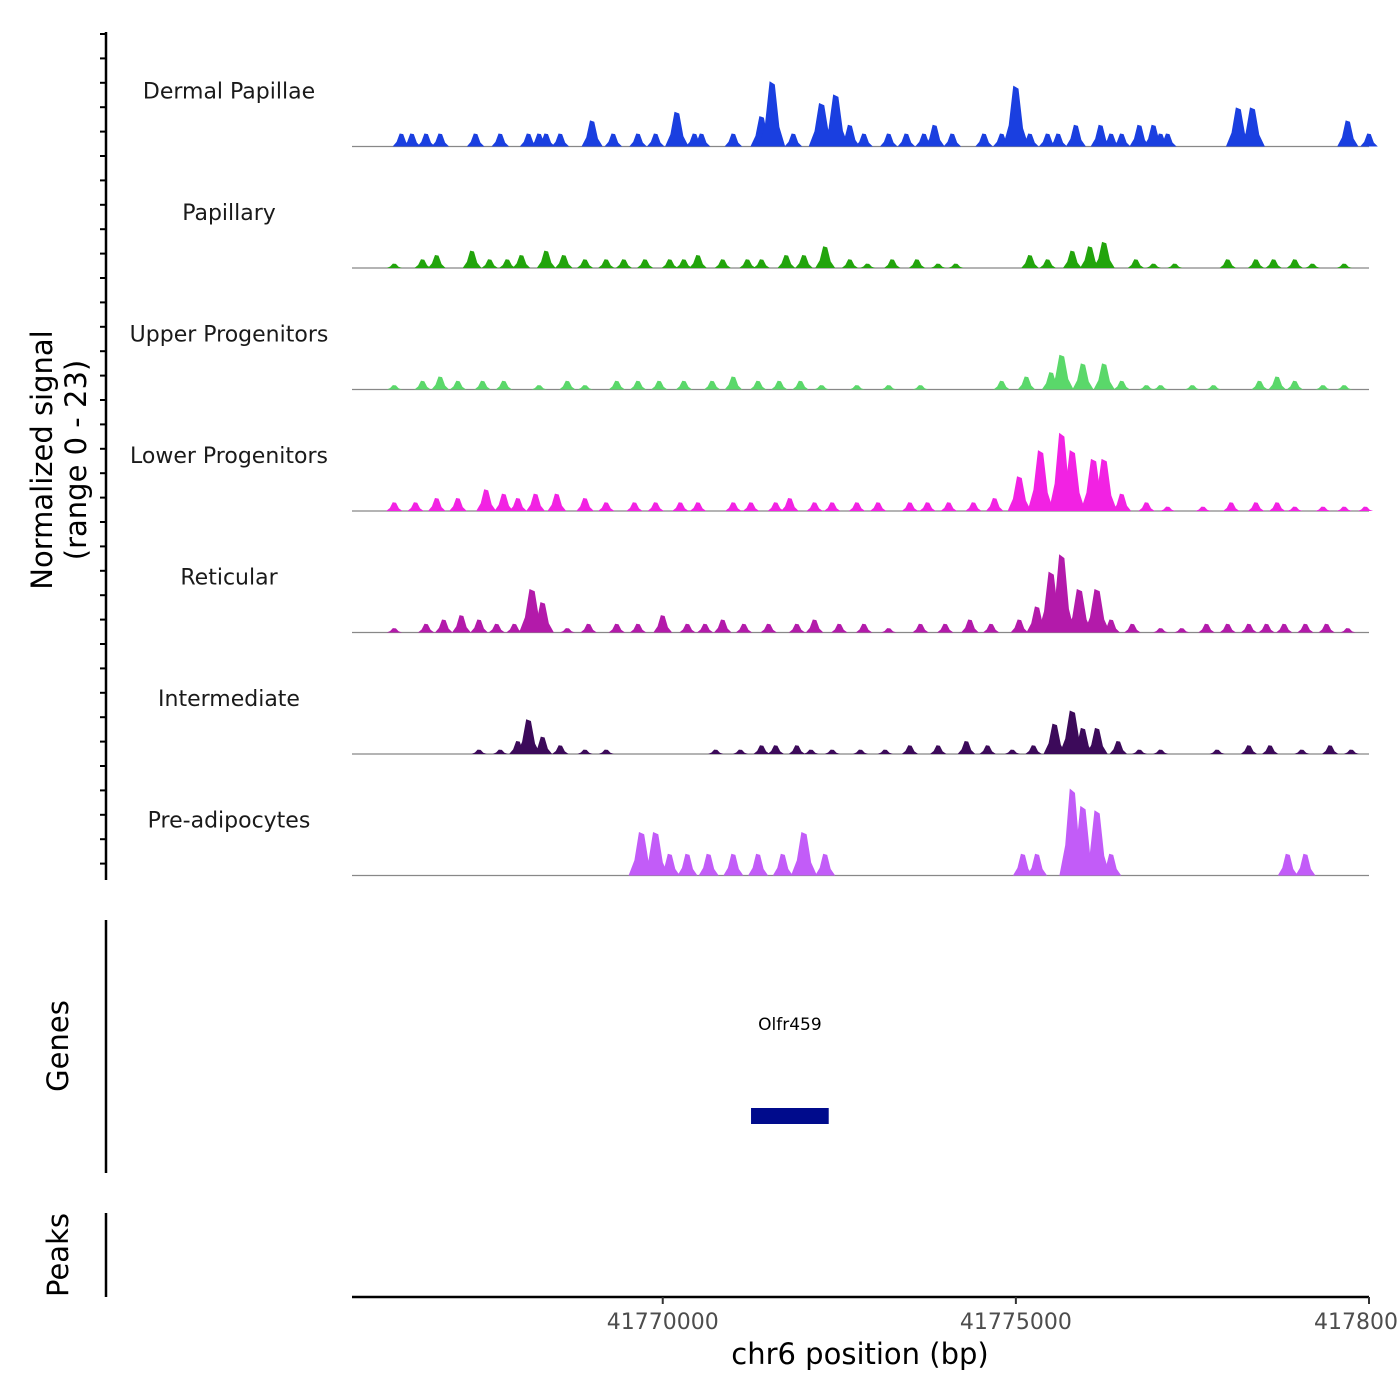 The image size is (1400, 1400). What do you see at coordinates (1016, 1322) in the screenshot?
I see `x-tick-label: 41775000` at bounding box center [1016, 1322].